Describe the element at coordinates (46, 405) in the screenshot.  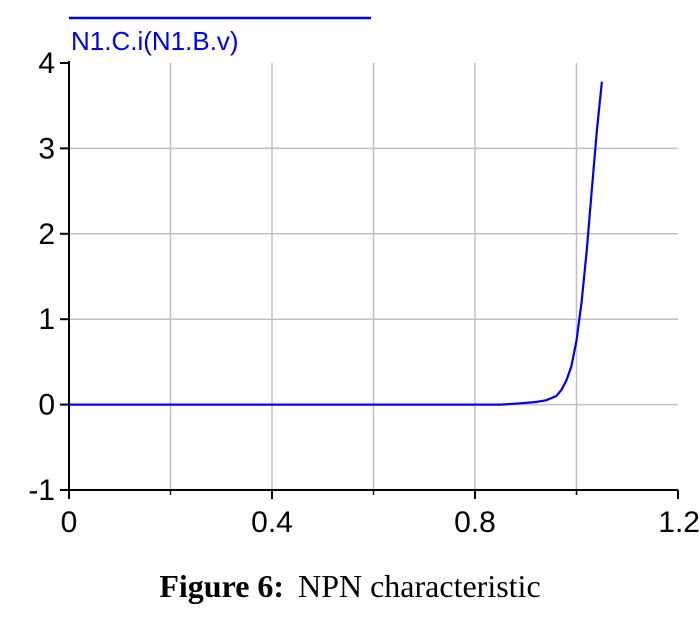
I see `y-tick-label-1: 0` at that location.